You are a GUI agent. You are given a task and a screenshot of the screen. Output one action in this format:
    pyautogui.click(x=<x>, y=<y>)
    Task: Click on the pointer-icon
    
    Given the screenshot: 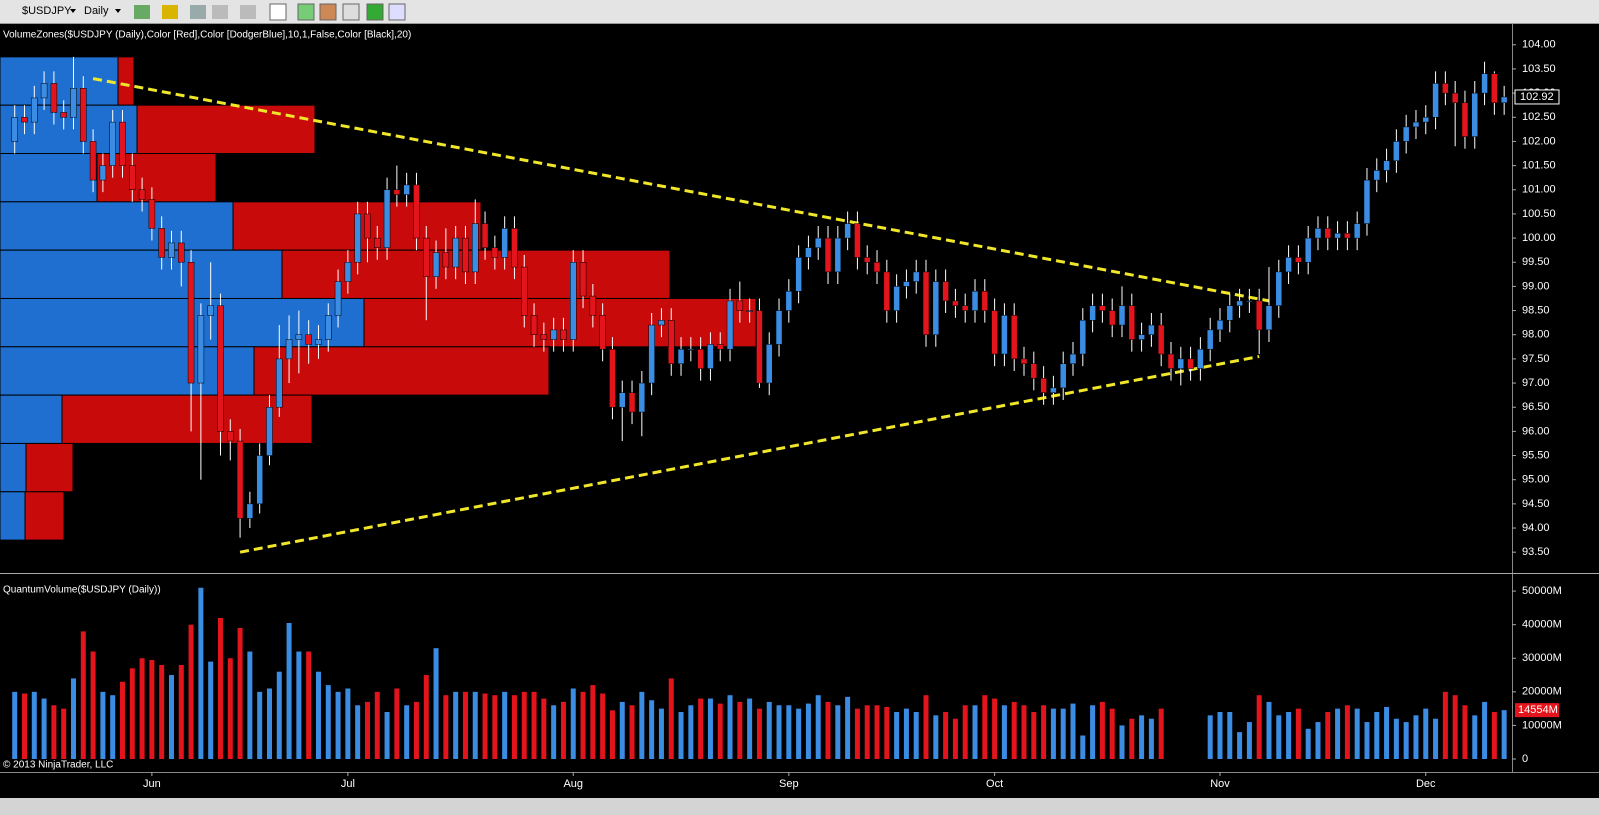 What is the action you would take?
    pyautogui.click(x=248, y=12)
    